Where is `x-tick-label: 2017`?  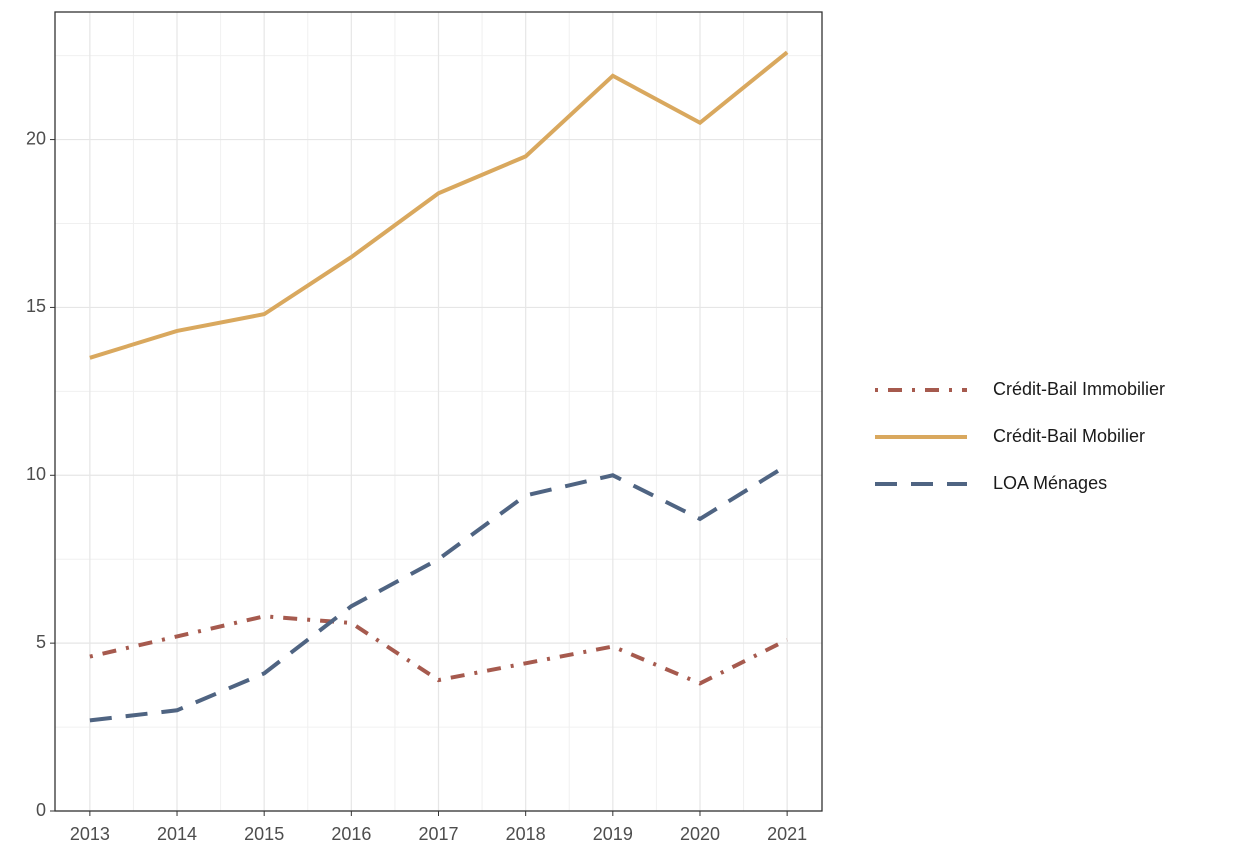 x-tick-label: 2017 is located at coordinates (438, 834).